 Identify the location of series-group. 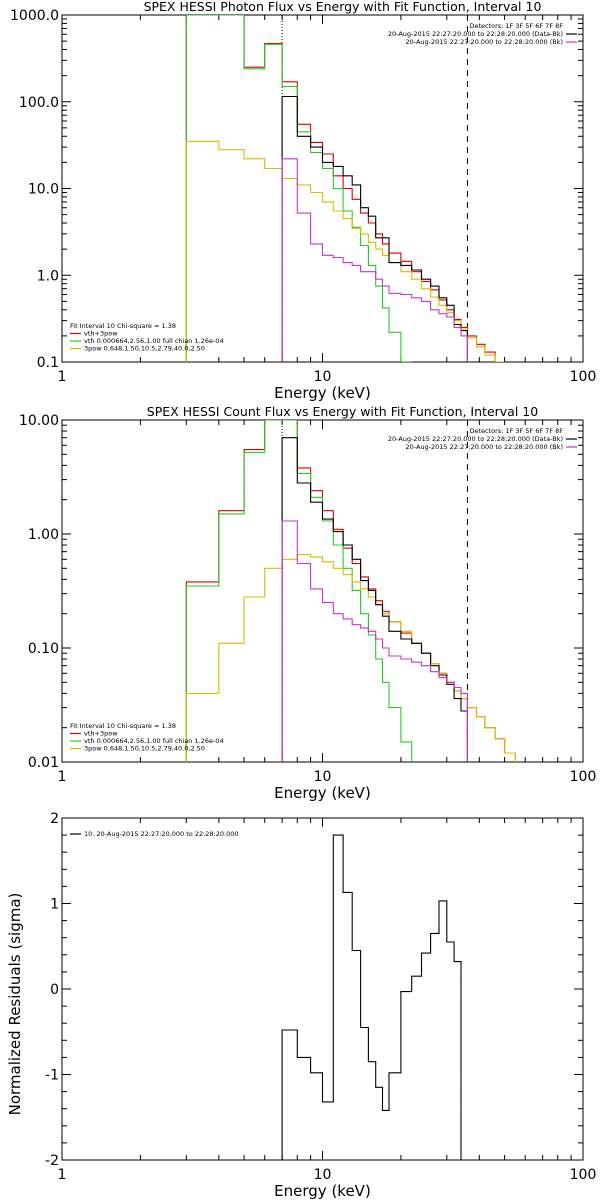
(374, 997).